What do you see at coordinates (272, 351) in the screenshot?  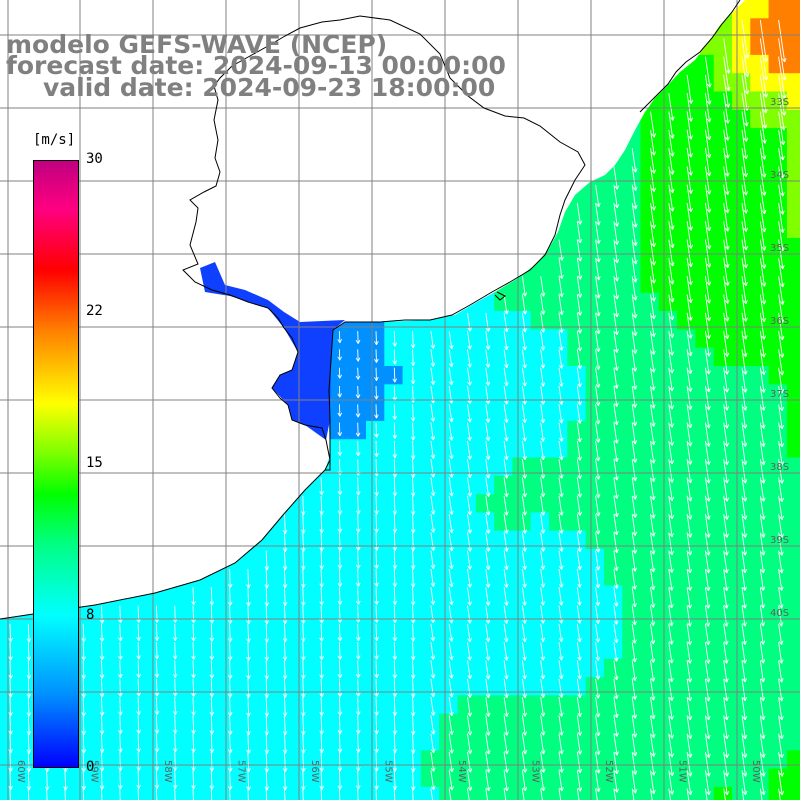 I see `estuary-water` at bounding box center [272, 351].